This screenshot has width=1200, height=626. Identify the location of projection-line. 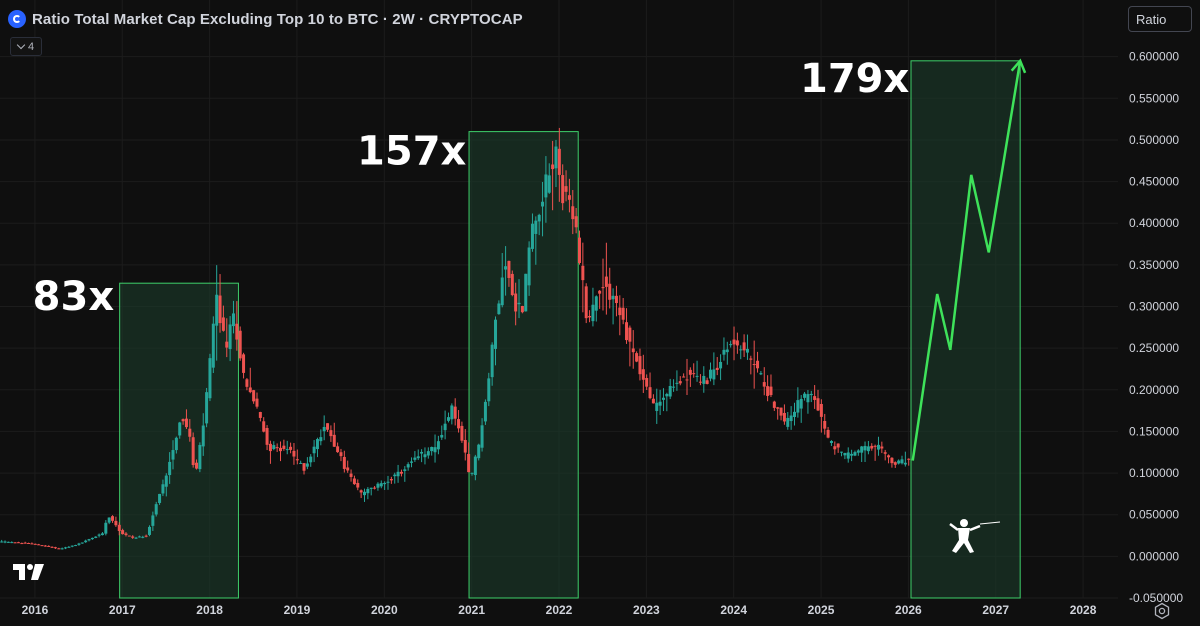
(966, 260).